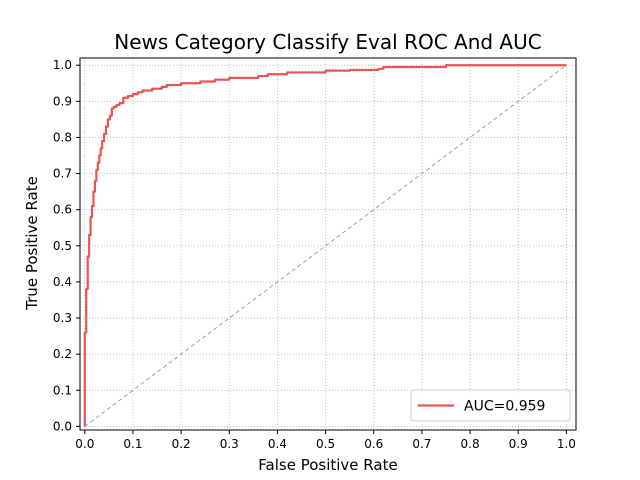 This screenshot has height=480, width=640. What do you see at coordinates (62, 318) in the screenshot?
I see `y-tick-label: 0.3` at bounding box center [62, 318].